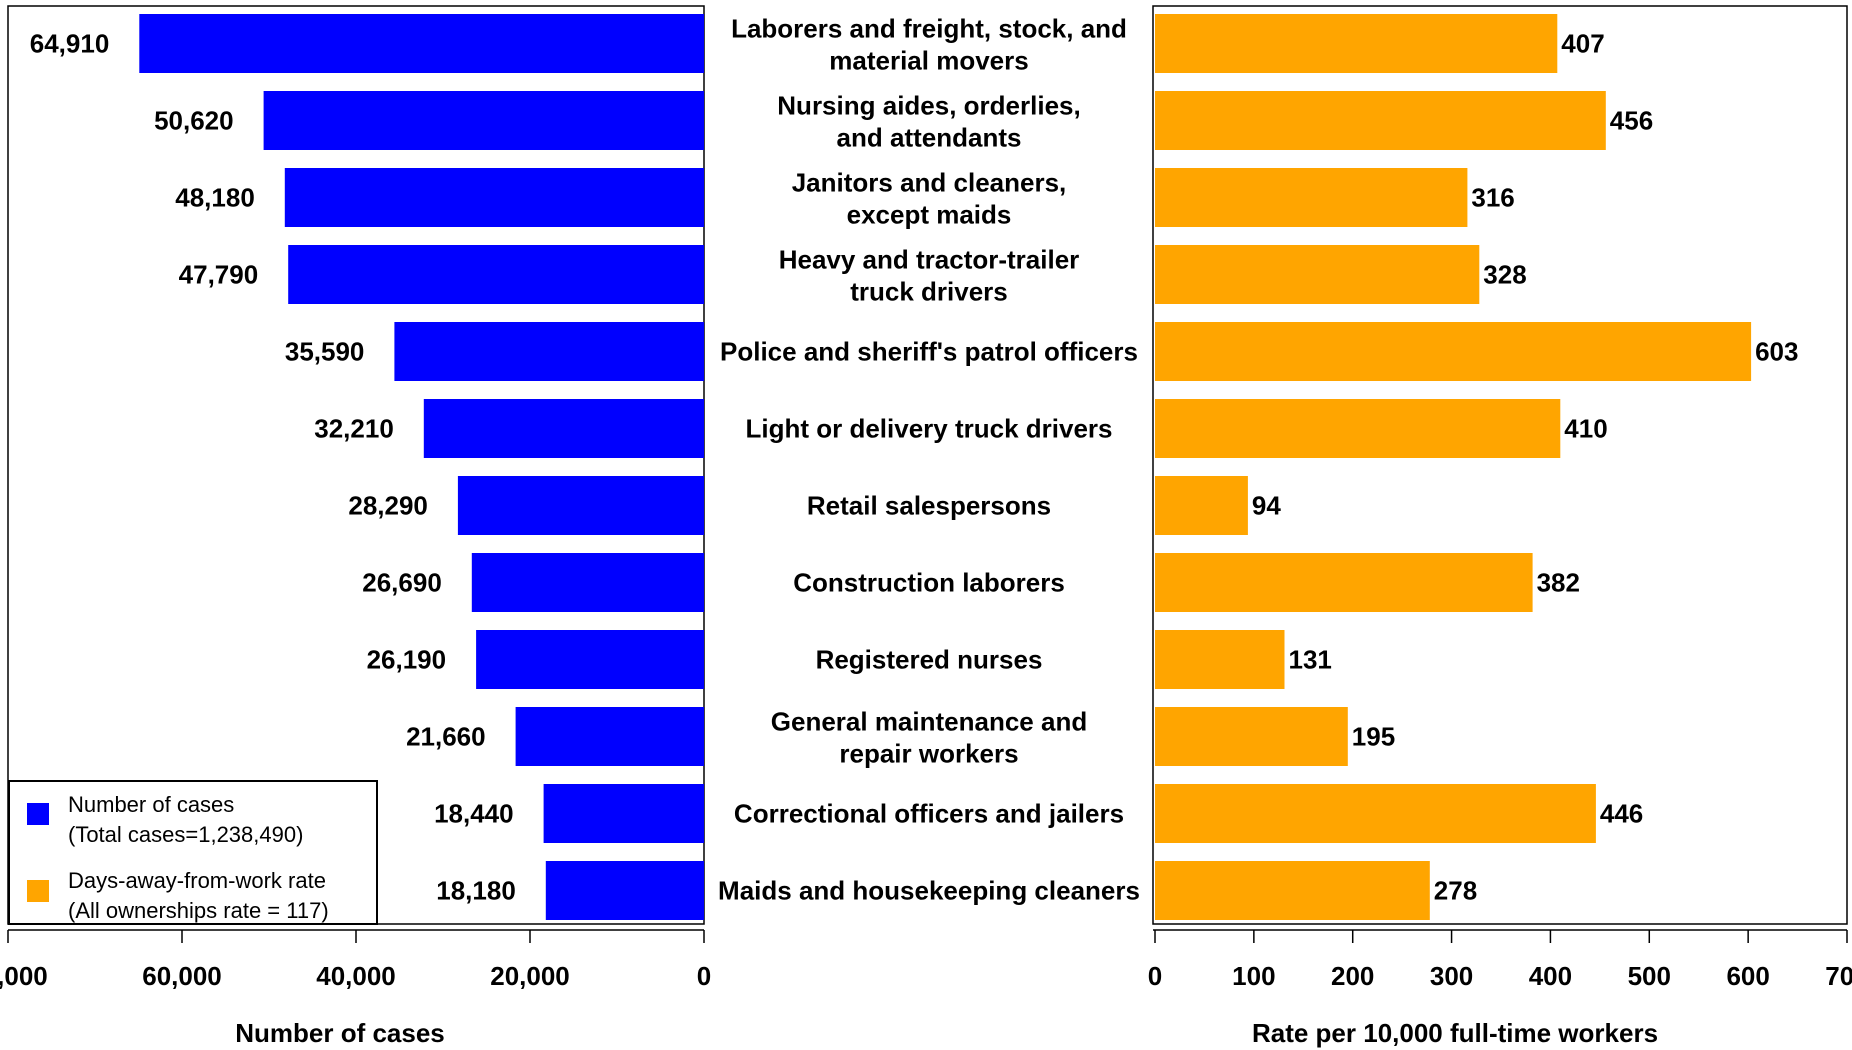 This screenshot has width=1852, height=1050. What do you see at coordinates (928, 754) in the screenshot?
I see `category-label-line: repair workers` at bounding box center [928, 754].